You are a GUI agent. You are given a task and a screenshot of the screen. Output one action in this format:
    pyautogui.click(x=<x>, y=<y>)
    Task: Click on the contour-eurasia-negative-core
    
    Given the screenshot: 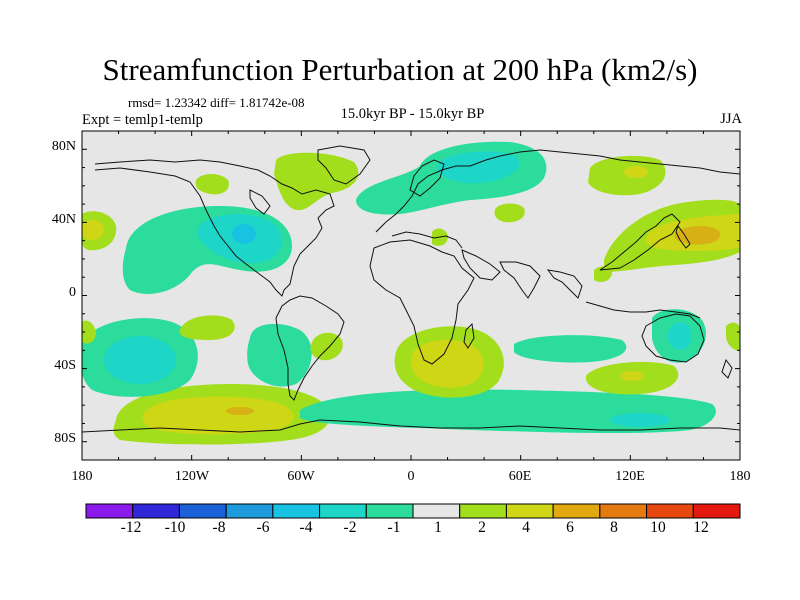 What is the action you would take?
    pyautogui.click(x=479, y=167)
    